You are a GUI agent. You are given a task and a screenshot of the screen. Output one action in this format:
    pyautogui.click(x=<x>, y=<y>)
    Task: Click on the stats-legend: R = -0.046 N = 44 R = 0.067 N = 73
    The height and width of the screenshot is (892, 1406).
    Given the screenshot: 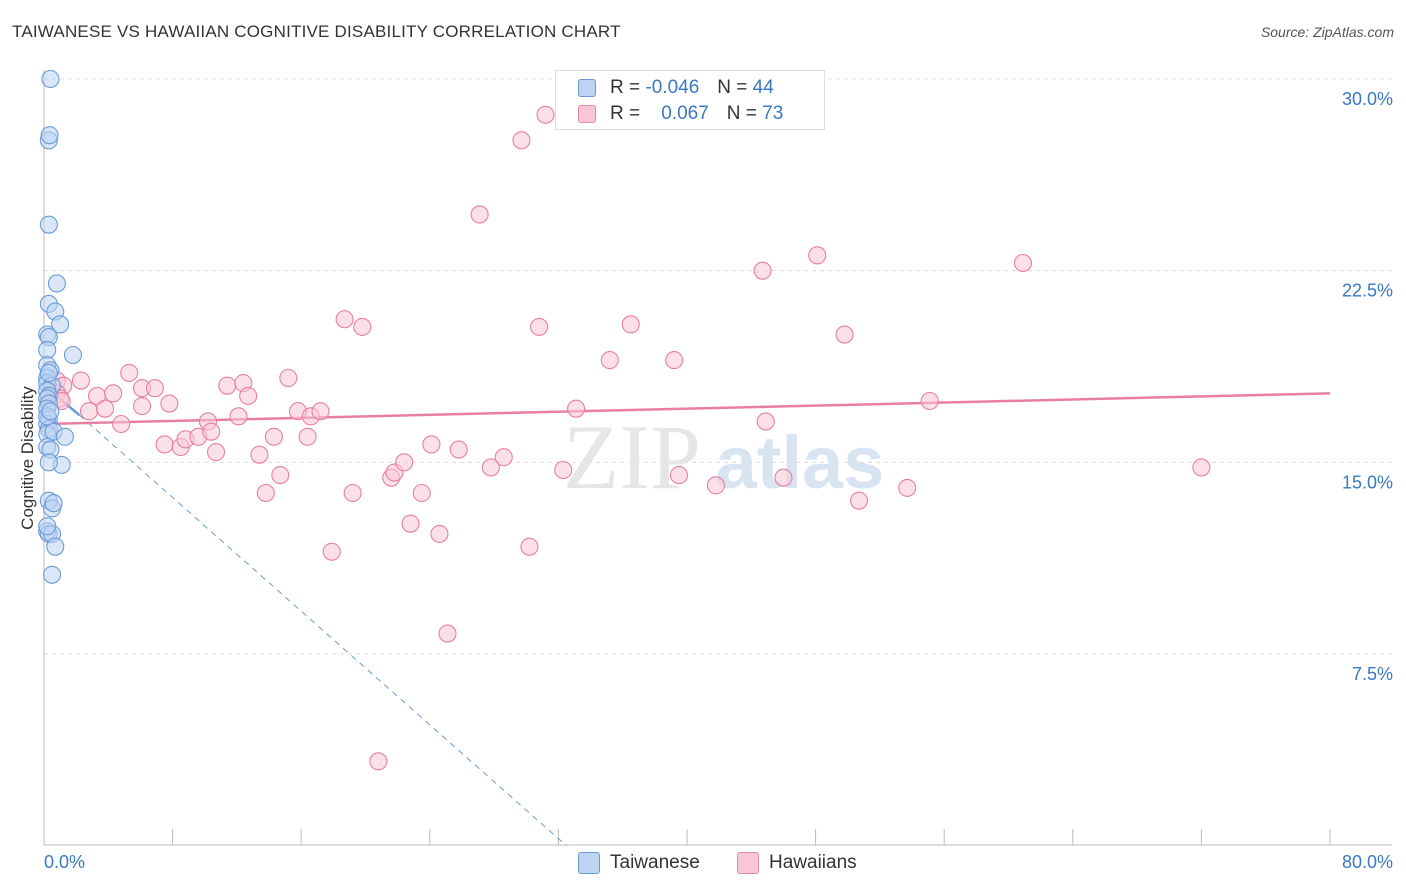 What is the action you would take?
    pyautogui.click(x=690, y=100)
    